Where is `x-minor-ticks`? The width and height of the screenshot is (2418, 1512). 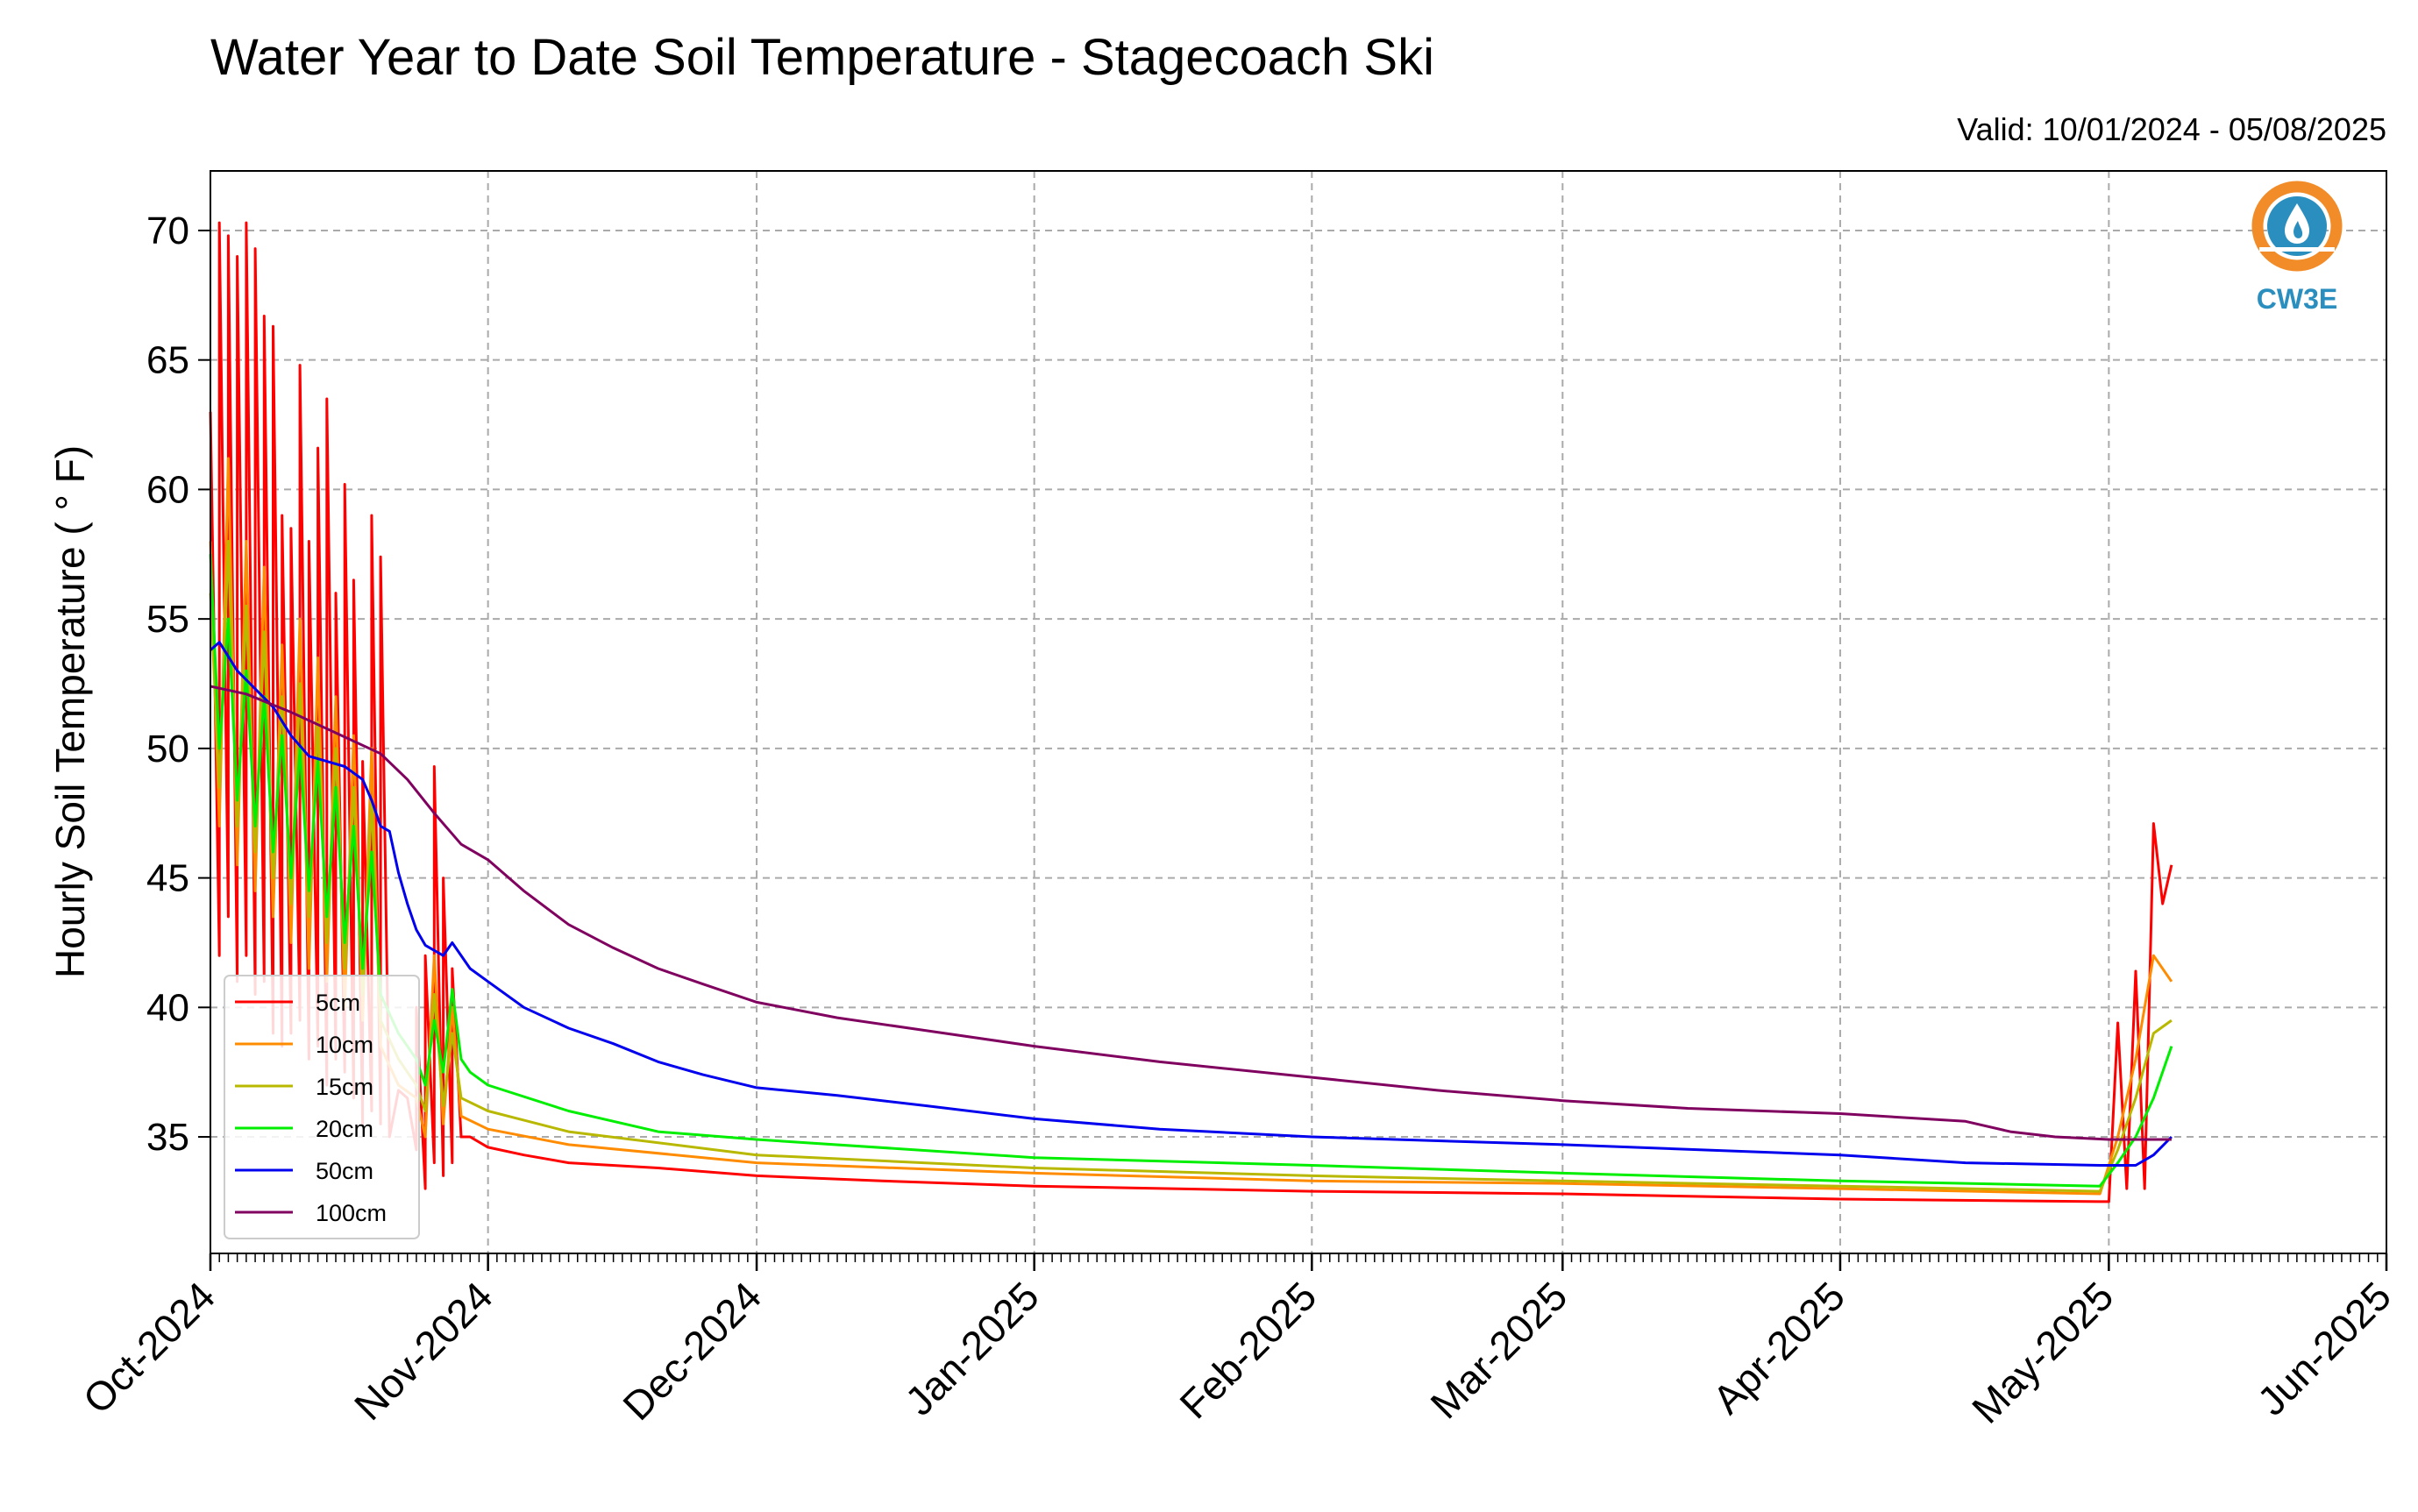 x-minor-ticks is located at coordinates (1298, 1257).